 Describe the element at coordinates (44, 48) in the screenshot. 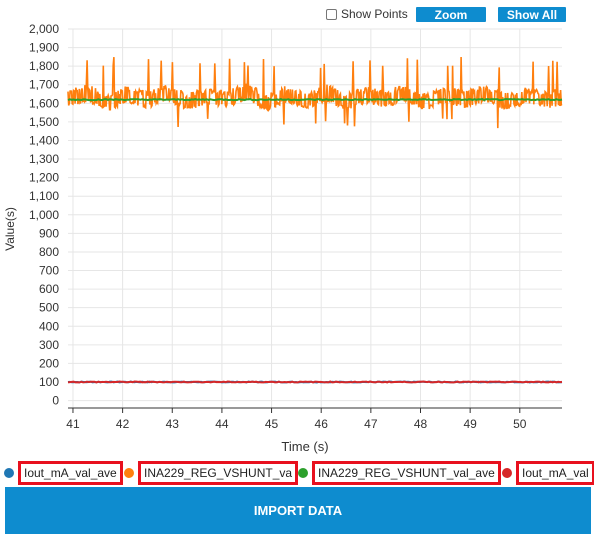

I see `y-tick-label: 1,900` at that location.